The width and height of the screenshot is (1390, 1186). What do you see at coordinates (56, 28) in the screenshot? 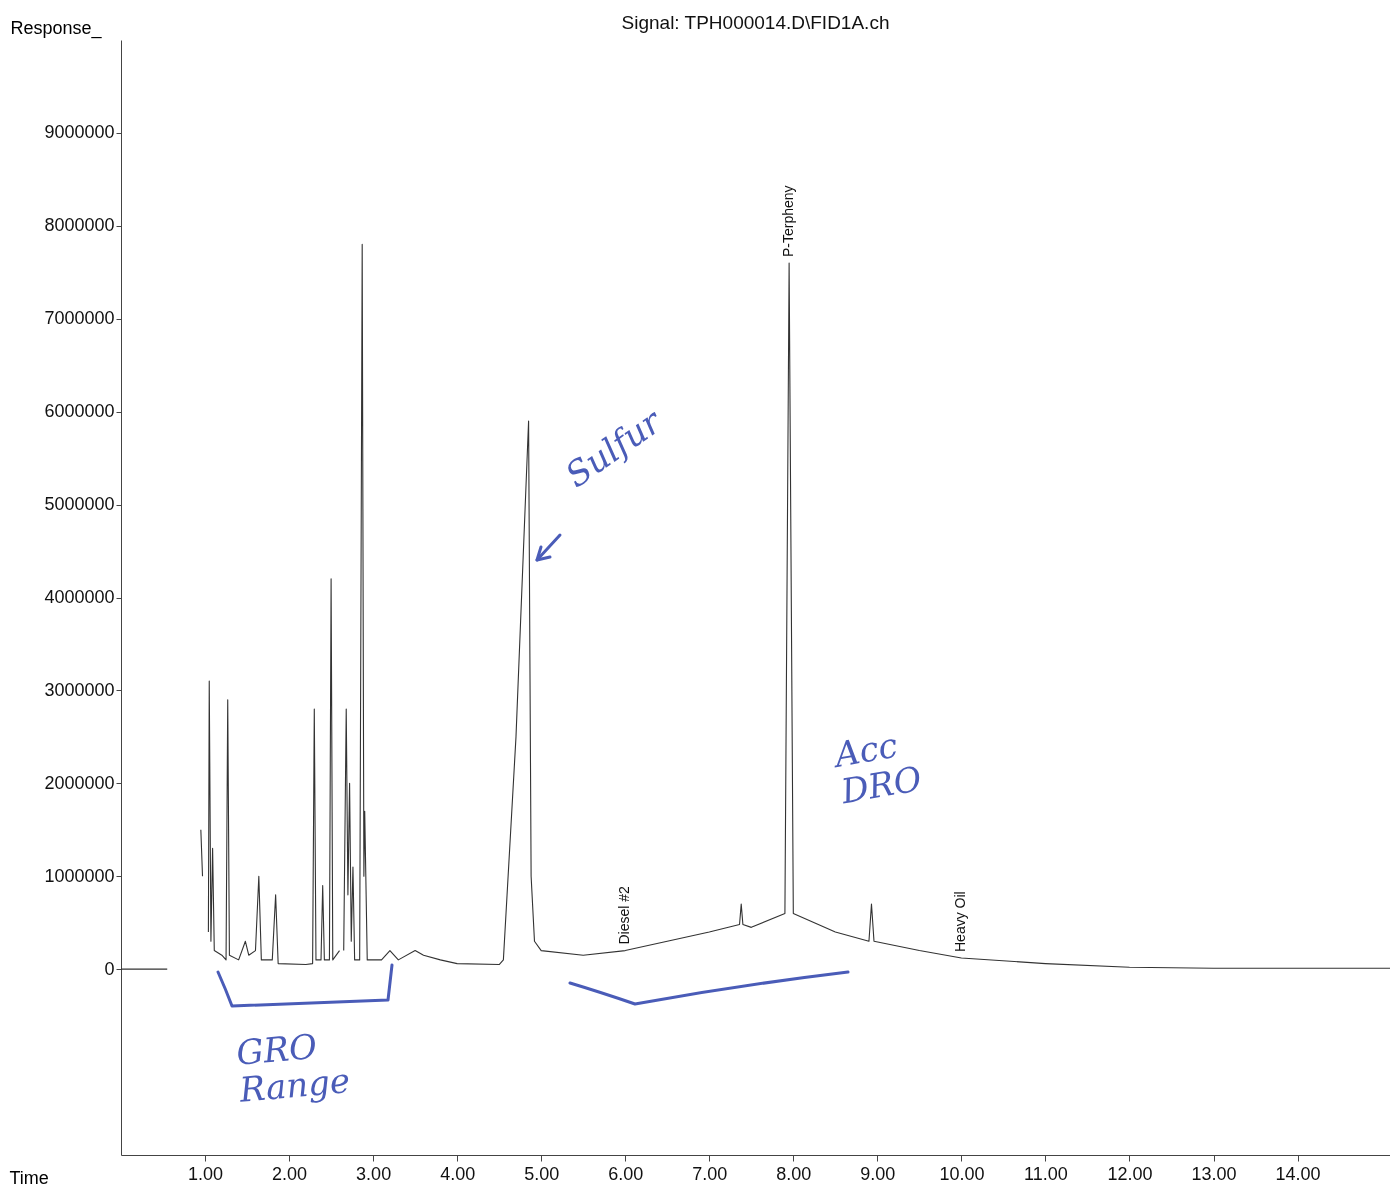
I see `y-axis-title: Response_` at bounding box center [56, 28].